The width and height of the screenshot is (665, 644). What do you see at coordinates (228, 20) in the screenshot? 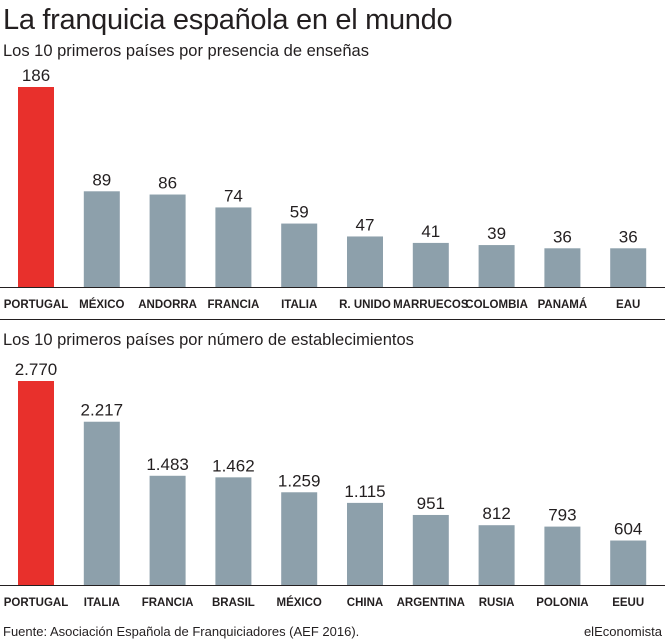
I see `chart-title: La franquicia española en el mundo` at bounding box center [228, 20].